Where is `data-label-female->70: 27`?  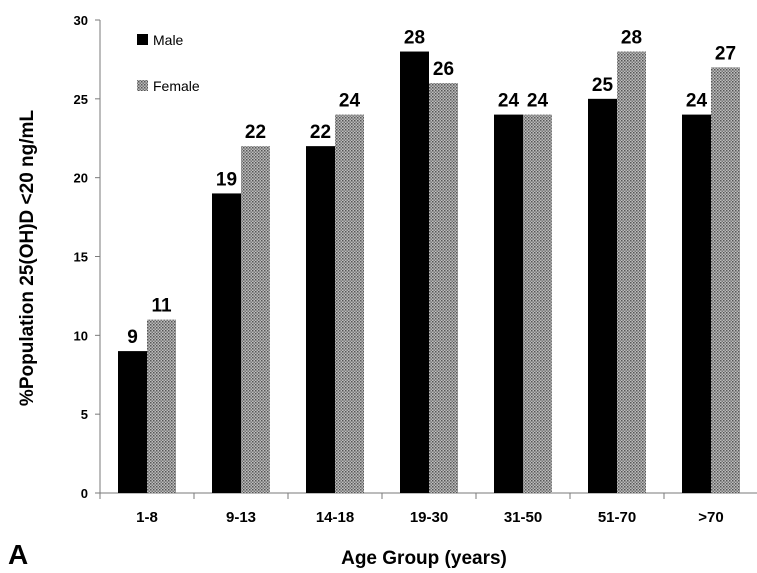 data-label-female->70: 27 is located at coordinates (725, 53).